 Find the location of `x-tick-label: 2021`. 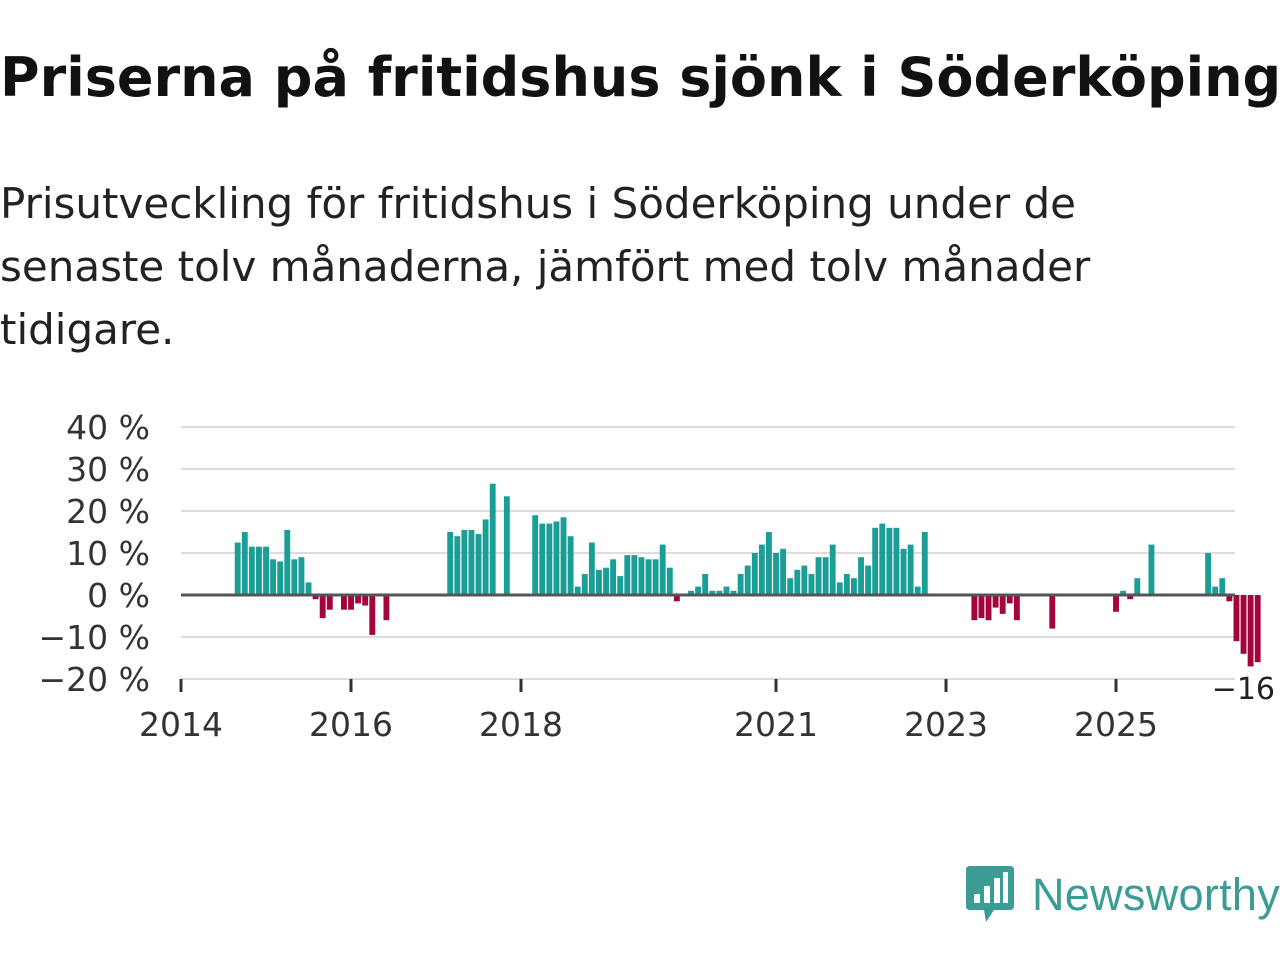

x-tick-label: 2021 is located at coordinates (776, 724).